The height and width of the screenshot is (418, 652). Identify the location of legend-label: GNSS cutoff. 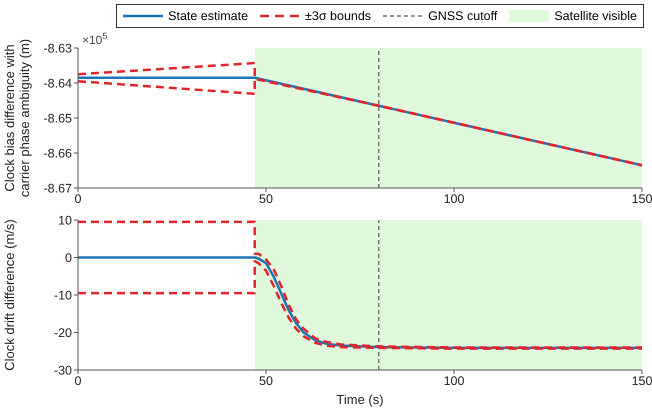
(463, 16).